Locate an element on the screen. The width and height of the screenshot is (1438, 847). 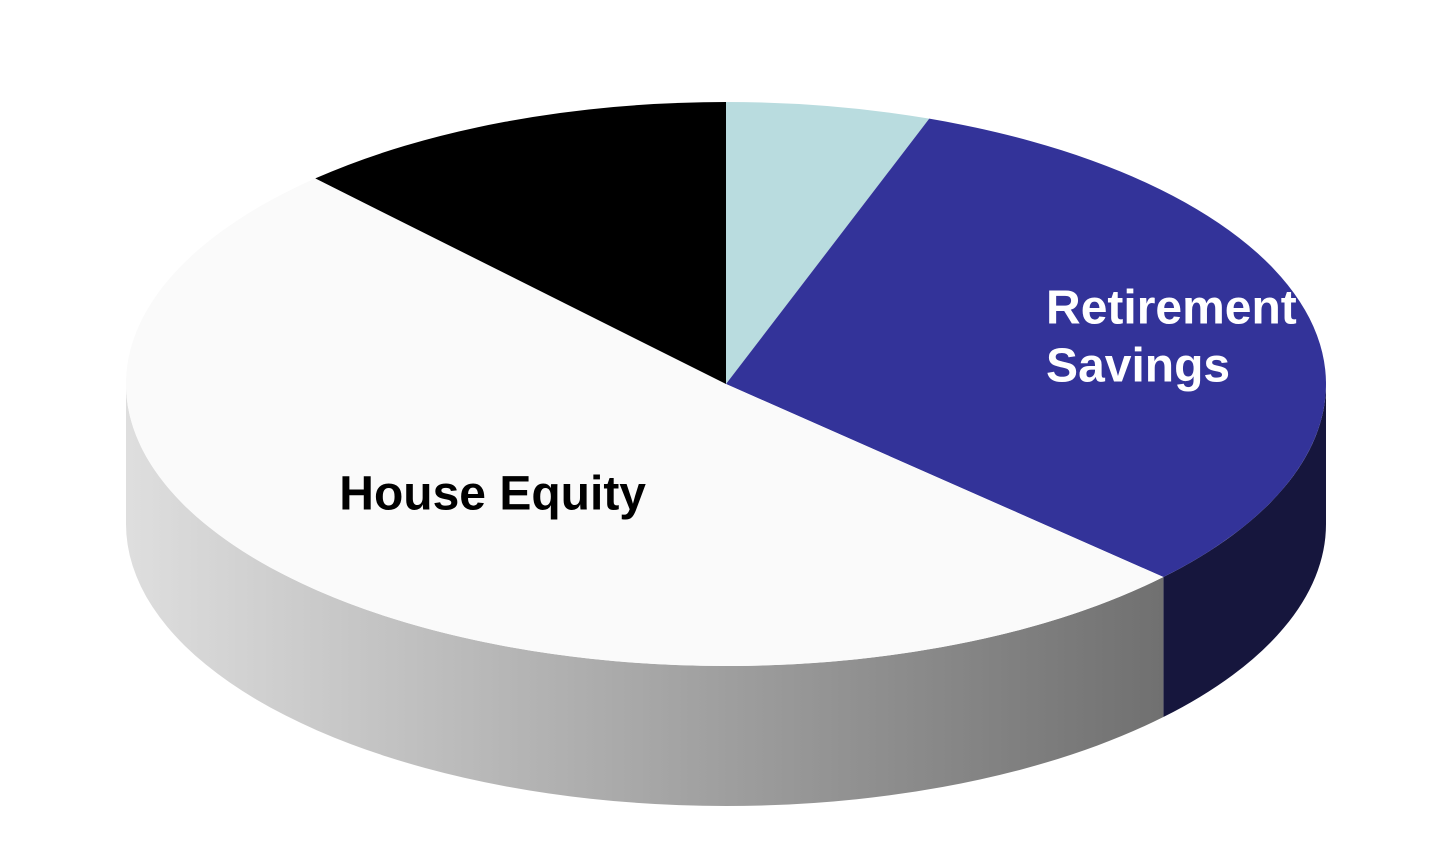
pie-label-2: House Equity is located at coordinates (492, 494).